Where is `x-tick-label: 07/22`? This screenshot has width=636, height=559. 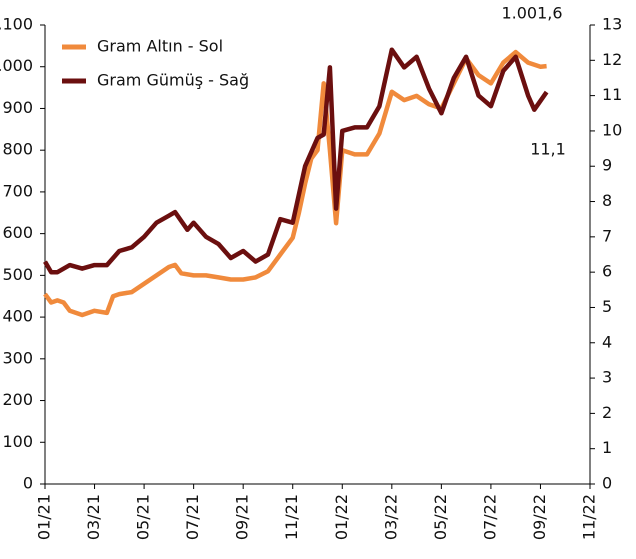
x-tick-label: 07/22 is located at coordinates (489, 517).